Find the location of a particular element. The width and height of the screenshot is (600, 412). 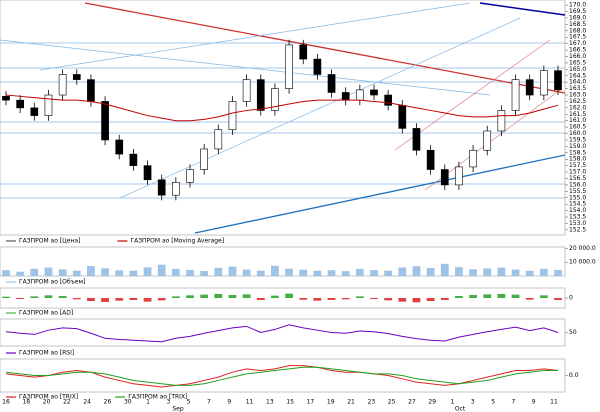

trix-panel is located at coordinates (283, 375).